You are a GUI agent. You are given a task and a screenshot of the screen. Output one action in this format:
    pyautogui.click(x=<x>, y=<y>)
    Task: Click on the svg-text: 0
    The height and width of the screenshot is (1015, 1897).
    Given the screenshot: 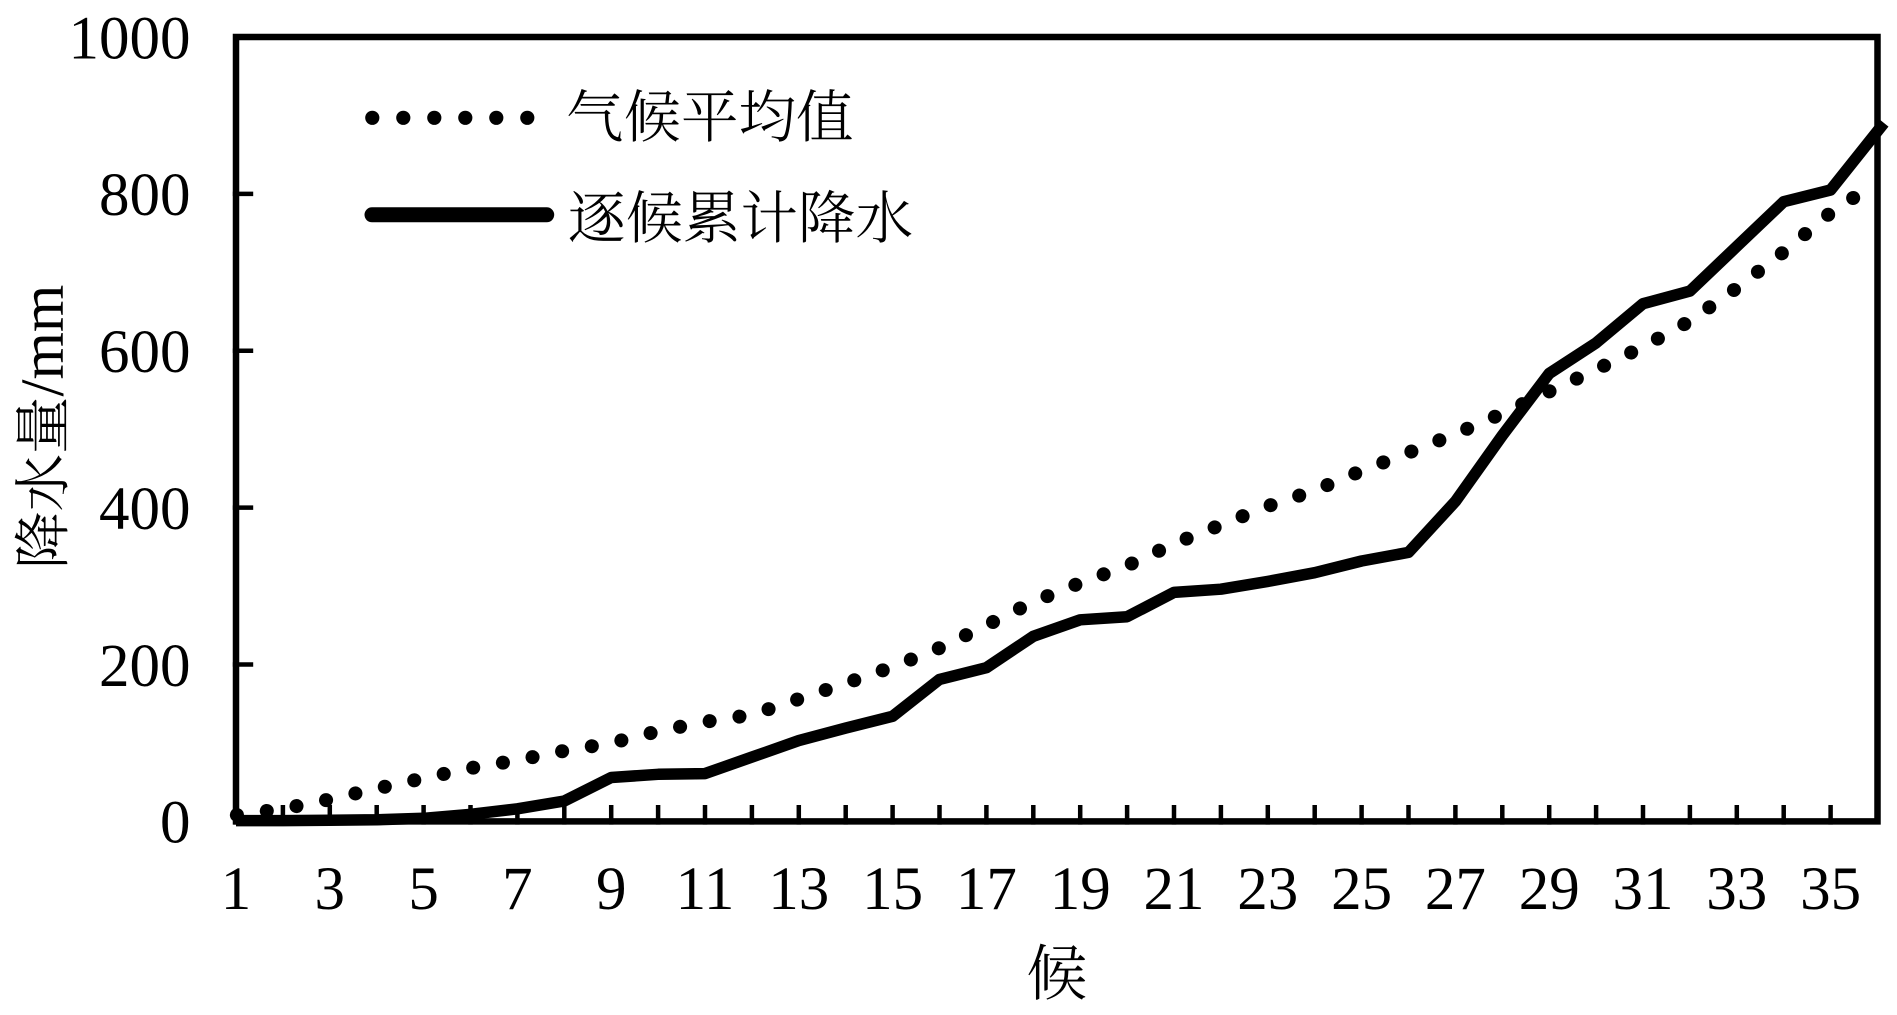 What is the action you would take?
    pyautogui.click(x=175, y=823)
    